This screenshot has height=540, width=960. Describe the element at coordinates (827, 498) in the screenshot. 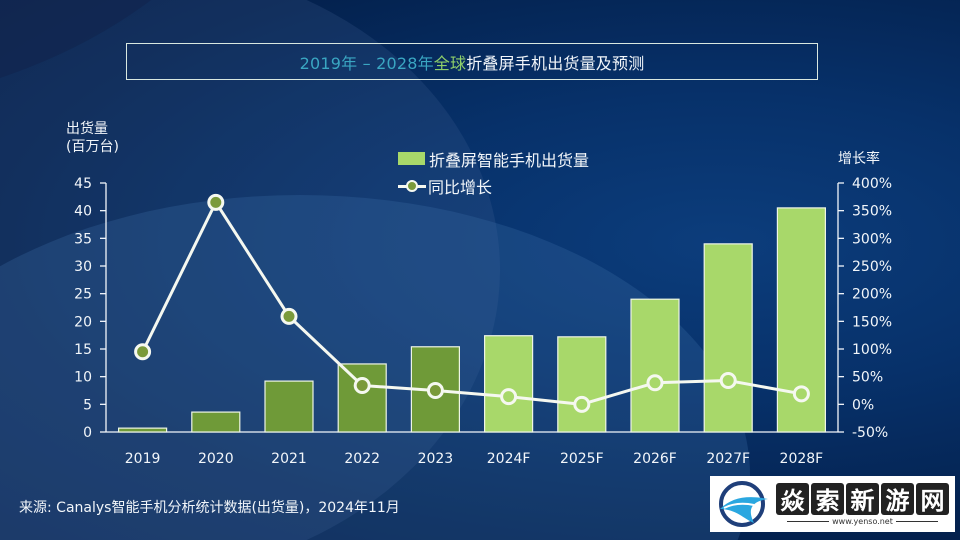

I see `watermark-char: 索` at that location.